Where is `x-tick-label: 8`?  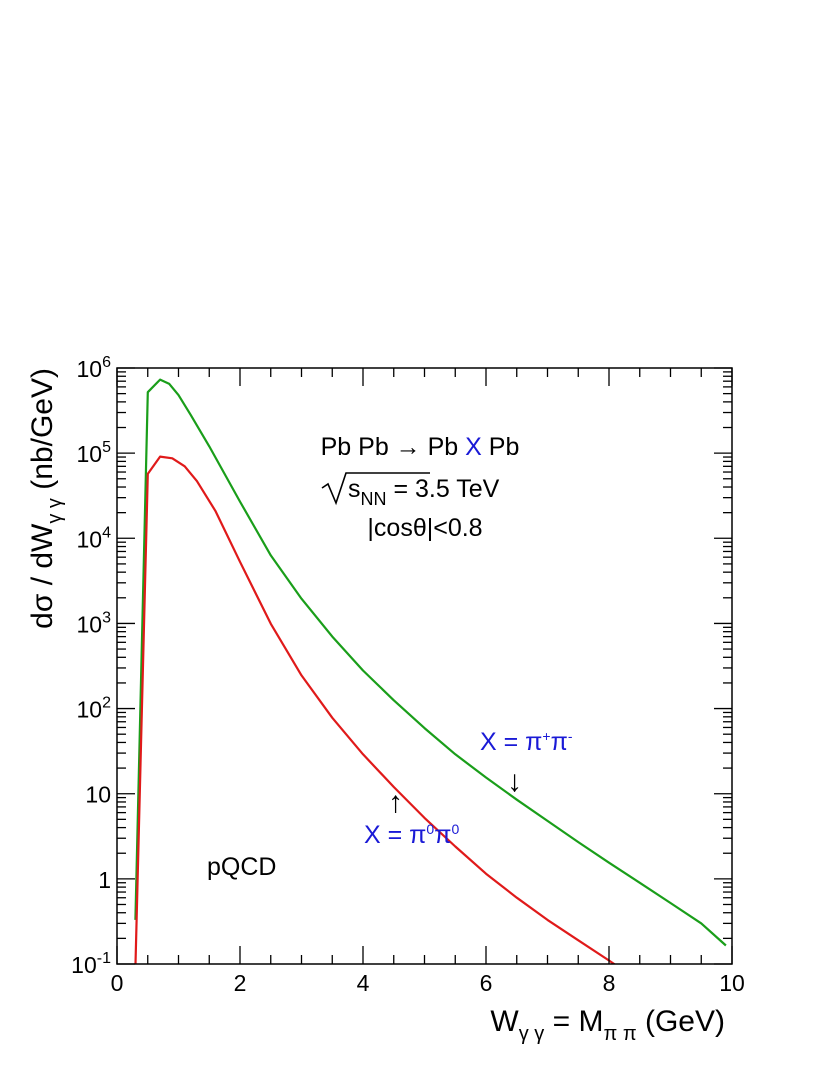 x-tick-label: 8 is located at coordinates (609, 983).